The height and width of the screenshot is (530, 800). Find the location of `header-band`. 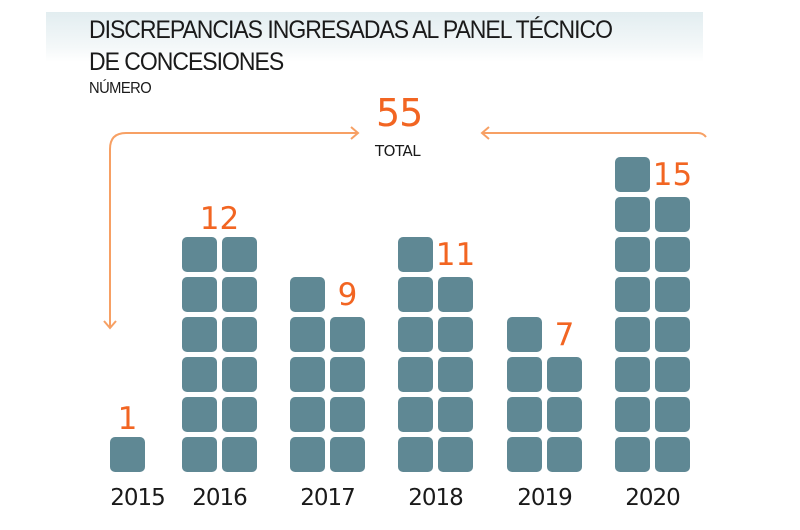

header-band is located at coordinates (374, 37).